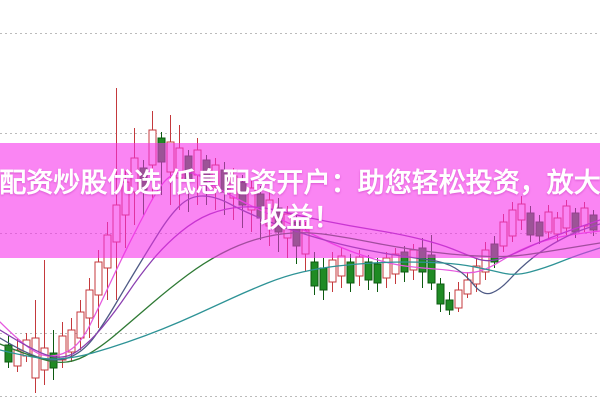 The image size is (600, 400). I want to click on promo-title-line1: 配资炒股优选 低息配资开户：助您轻松投资，放大, so click(300, 182).